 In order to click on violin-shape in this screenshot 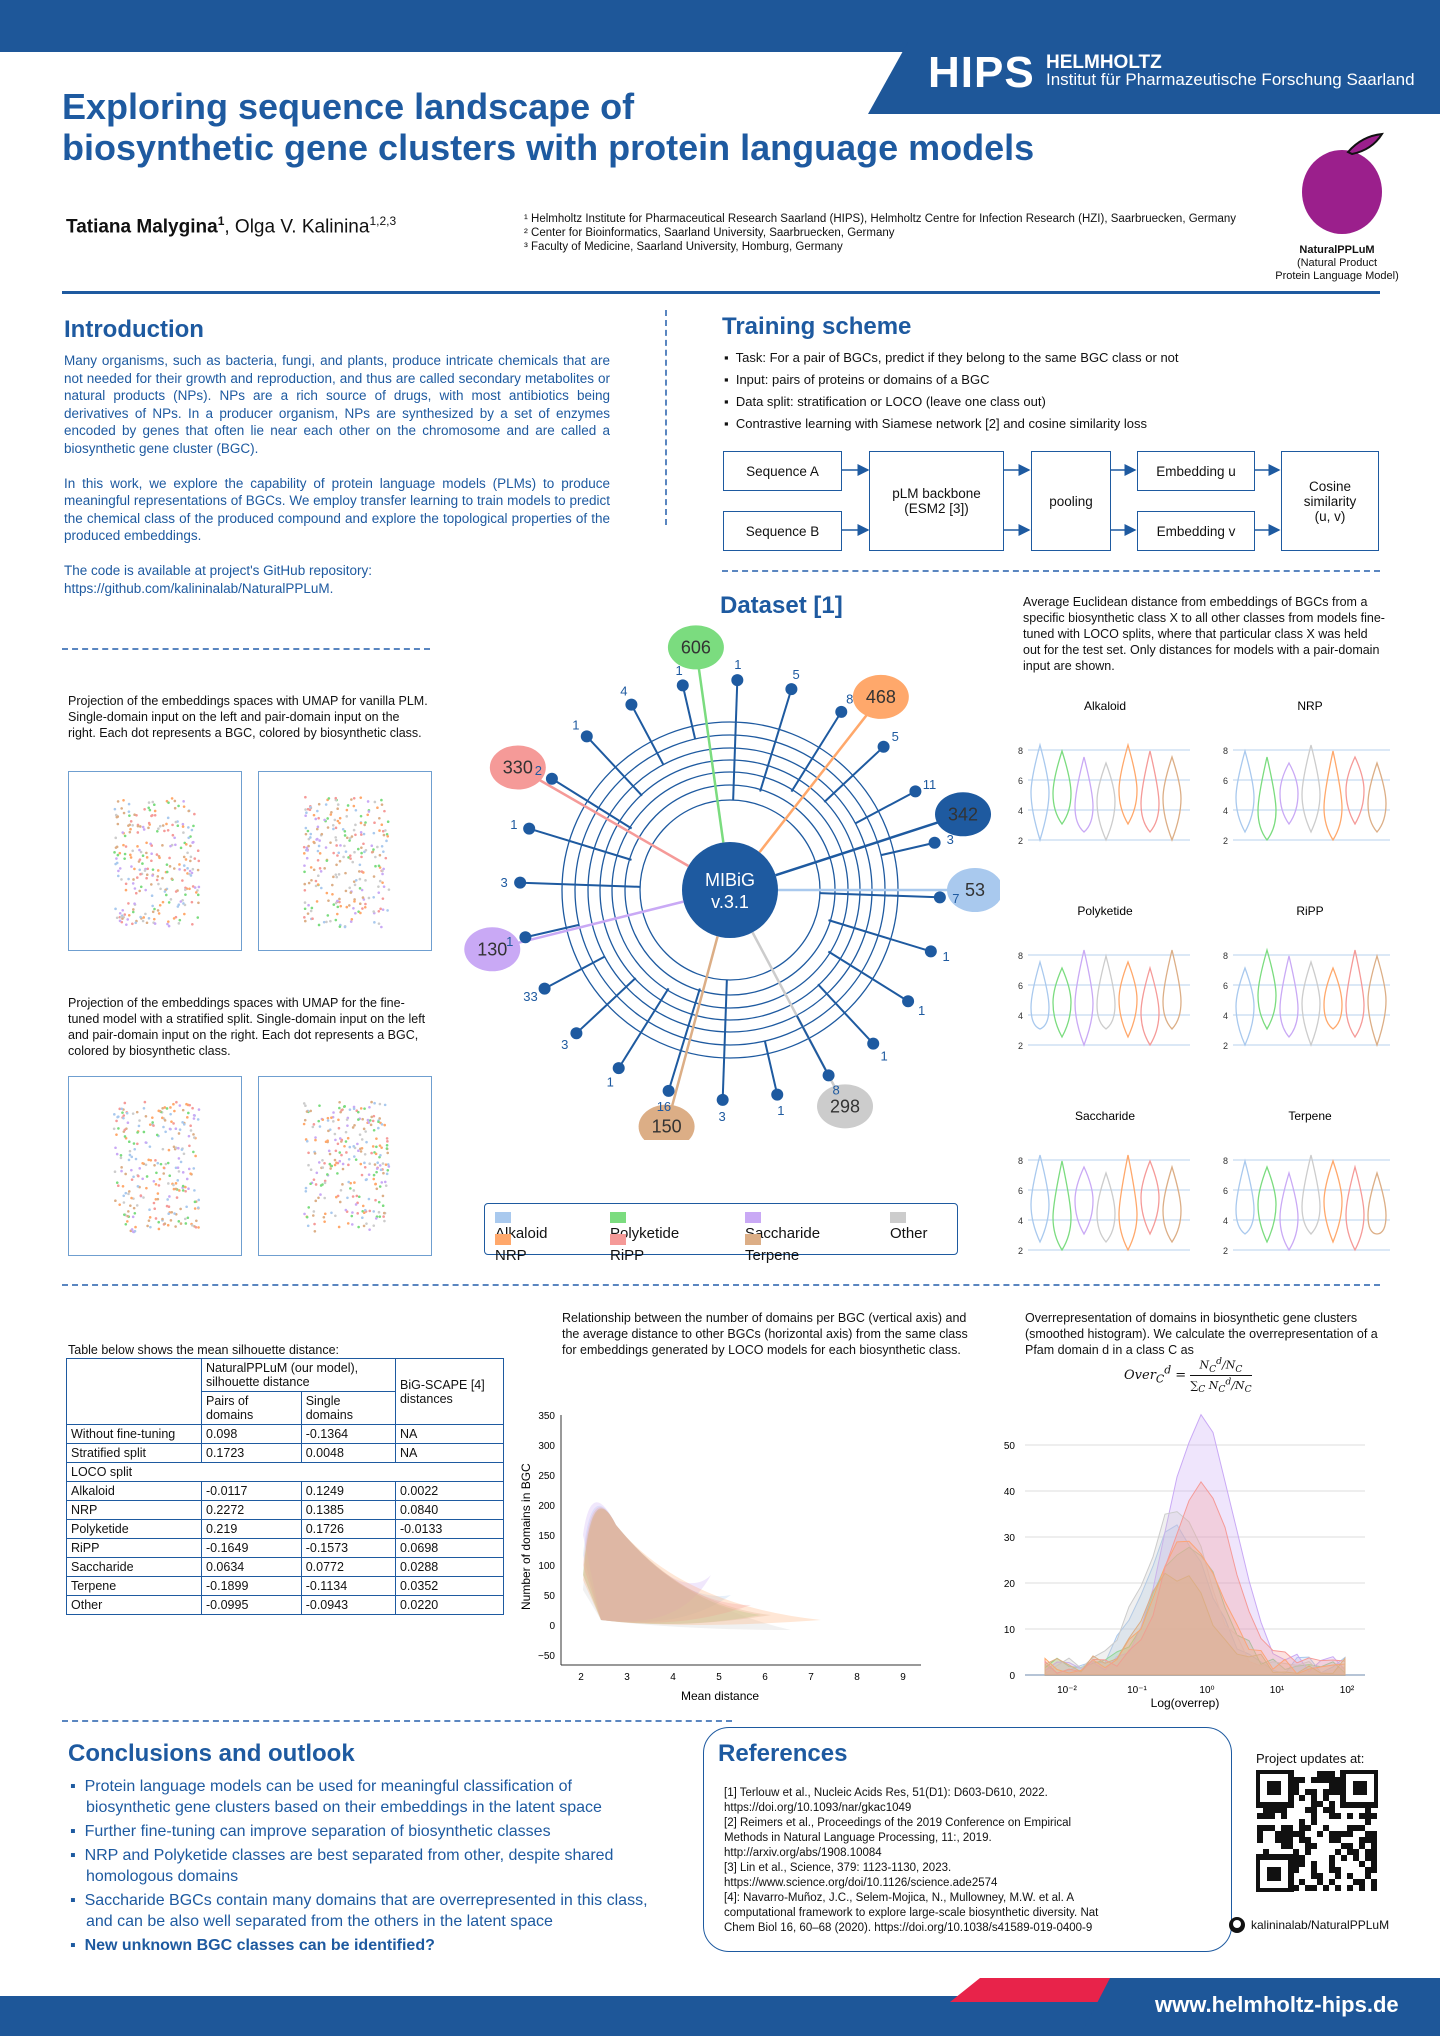, I will do `click(1084, 794)`.